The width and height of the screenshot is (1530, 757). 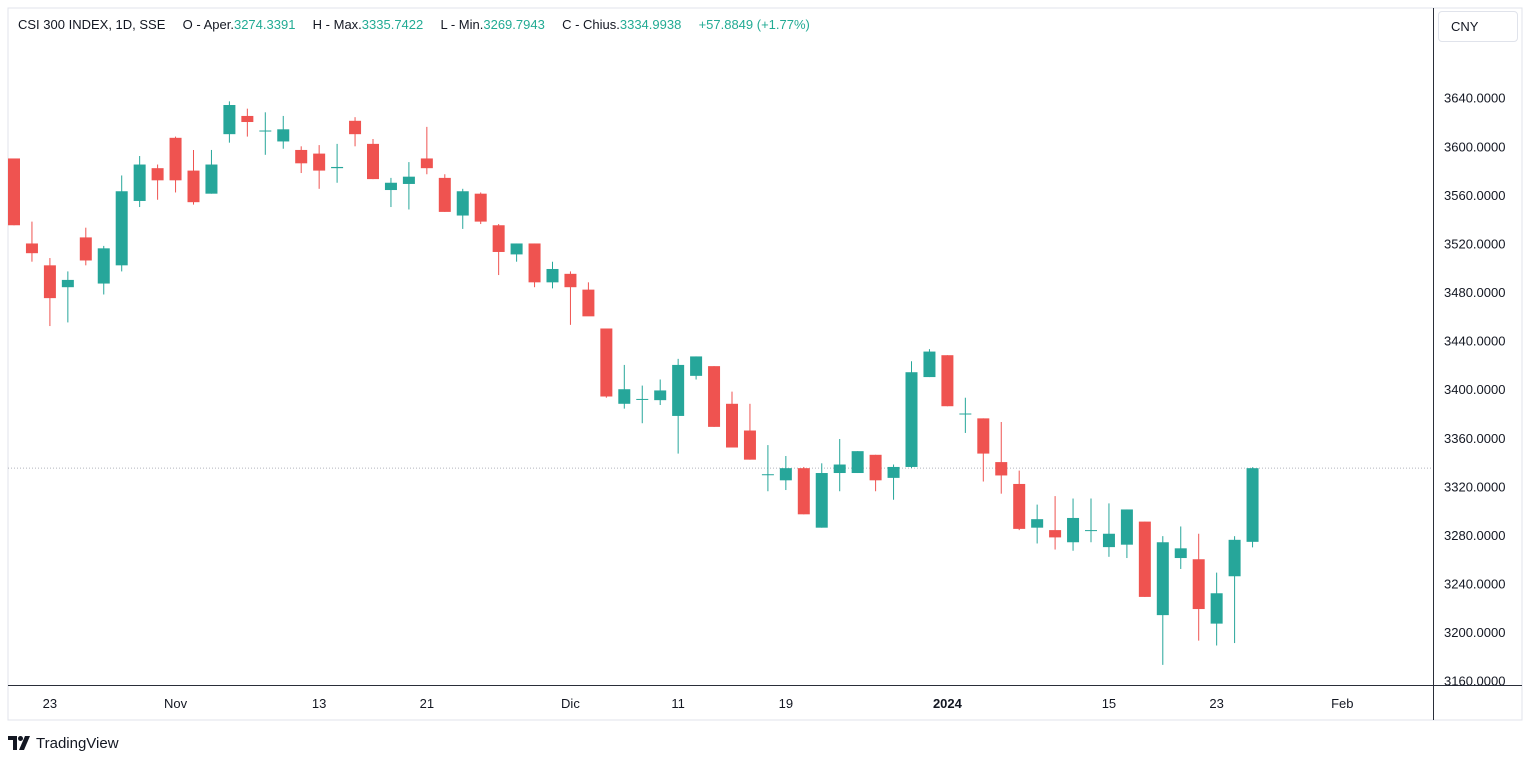 What do you see at coordinates (1474, 535) in the screenshot?
I see `price-tick-label: 3280.0000` at bounding box center [1474, 535].